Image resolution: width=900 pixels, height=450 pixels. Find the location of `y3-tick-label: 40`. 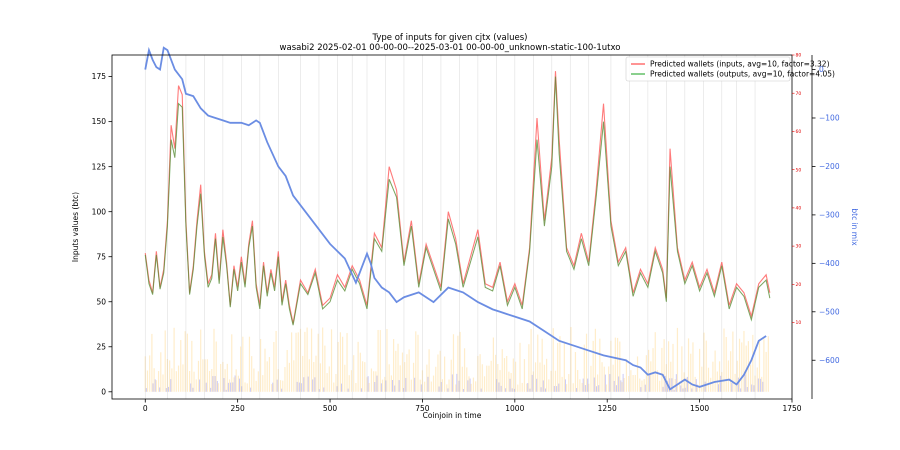

y3-tick-label: 40 is located at coordinates (799, 208).